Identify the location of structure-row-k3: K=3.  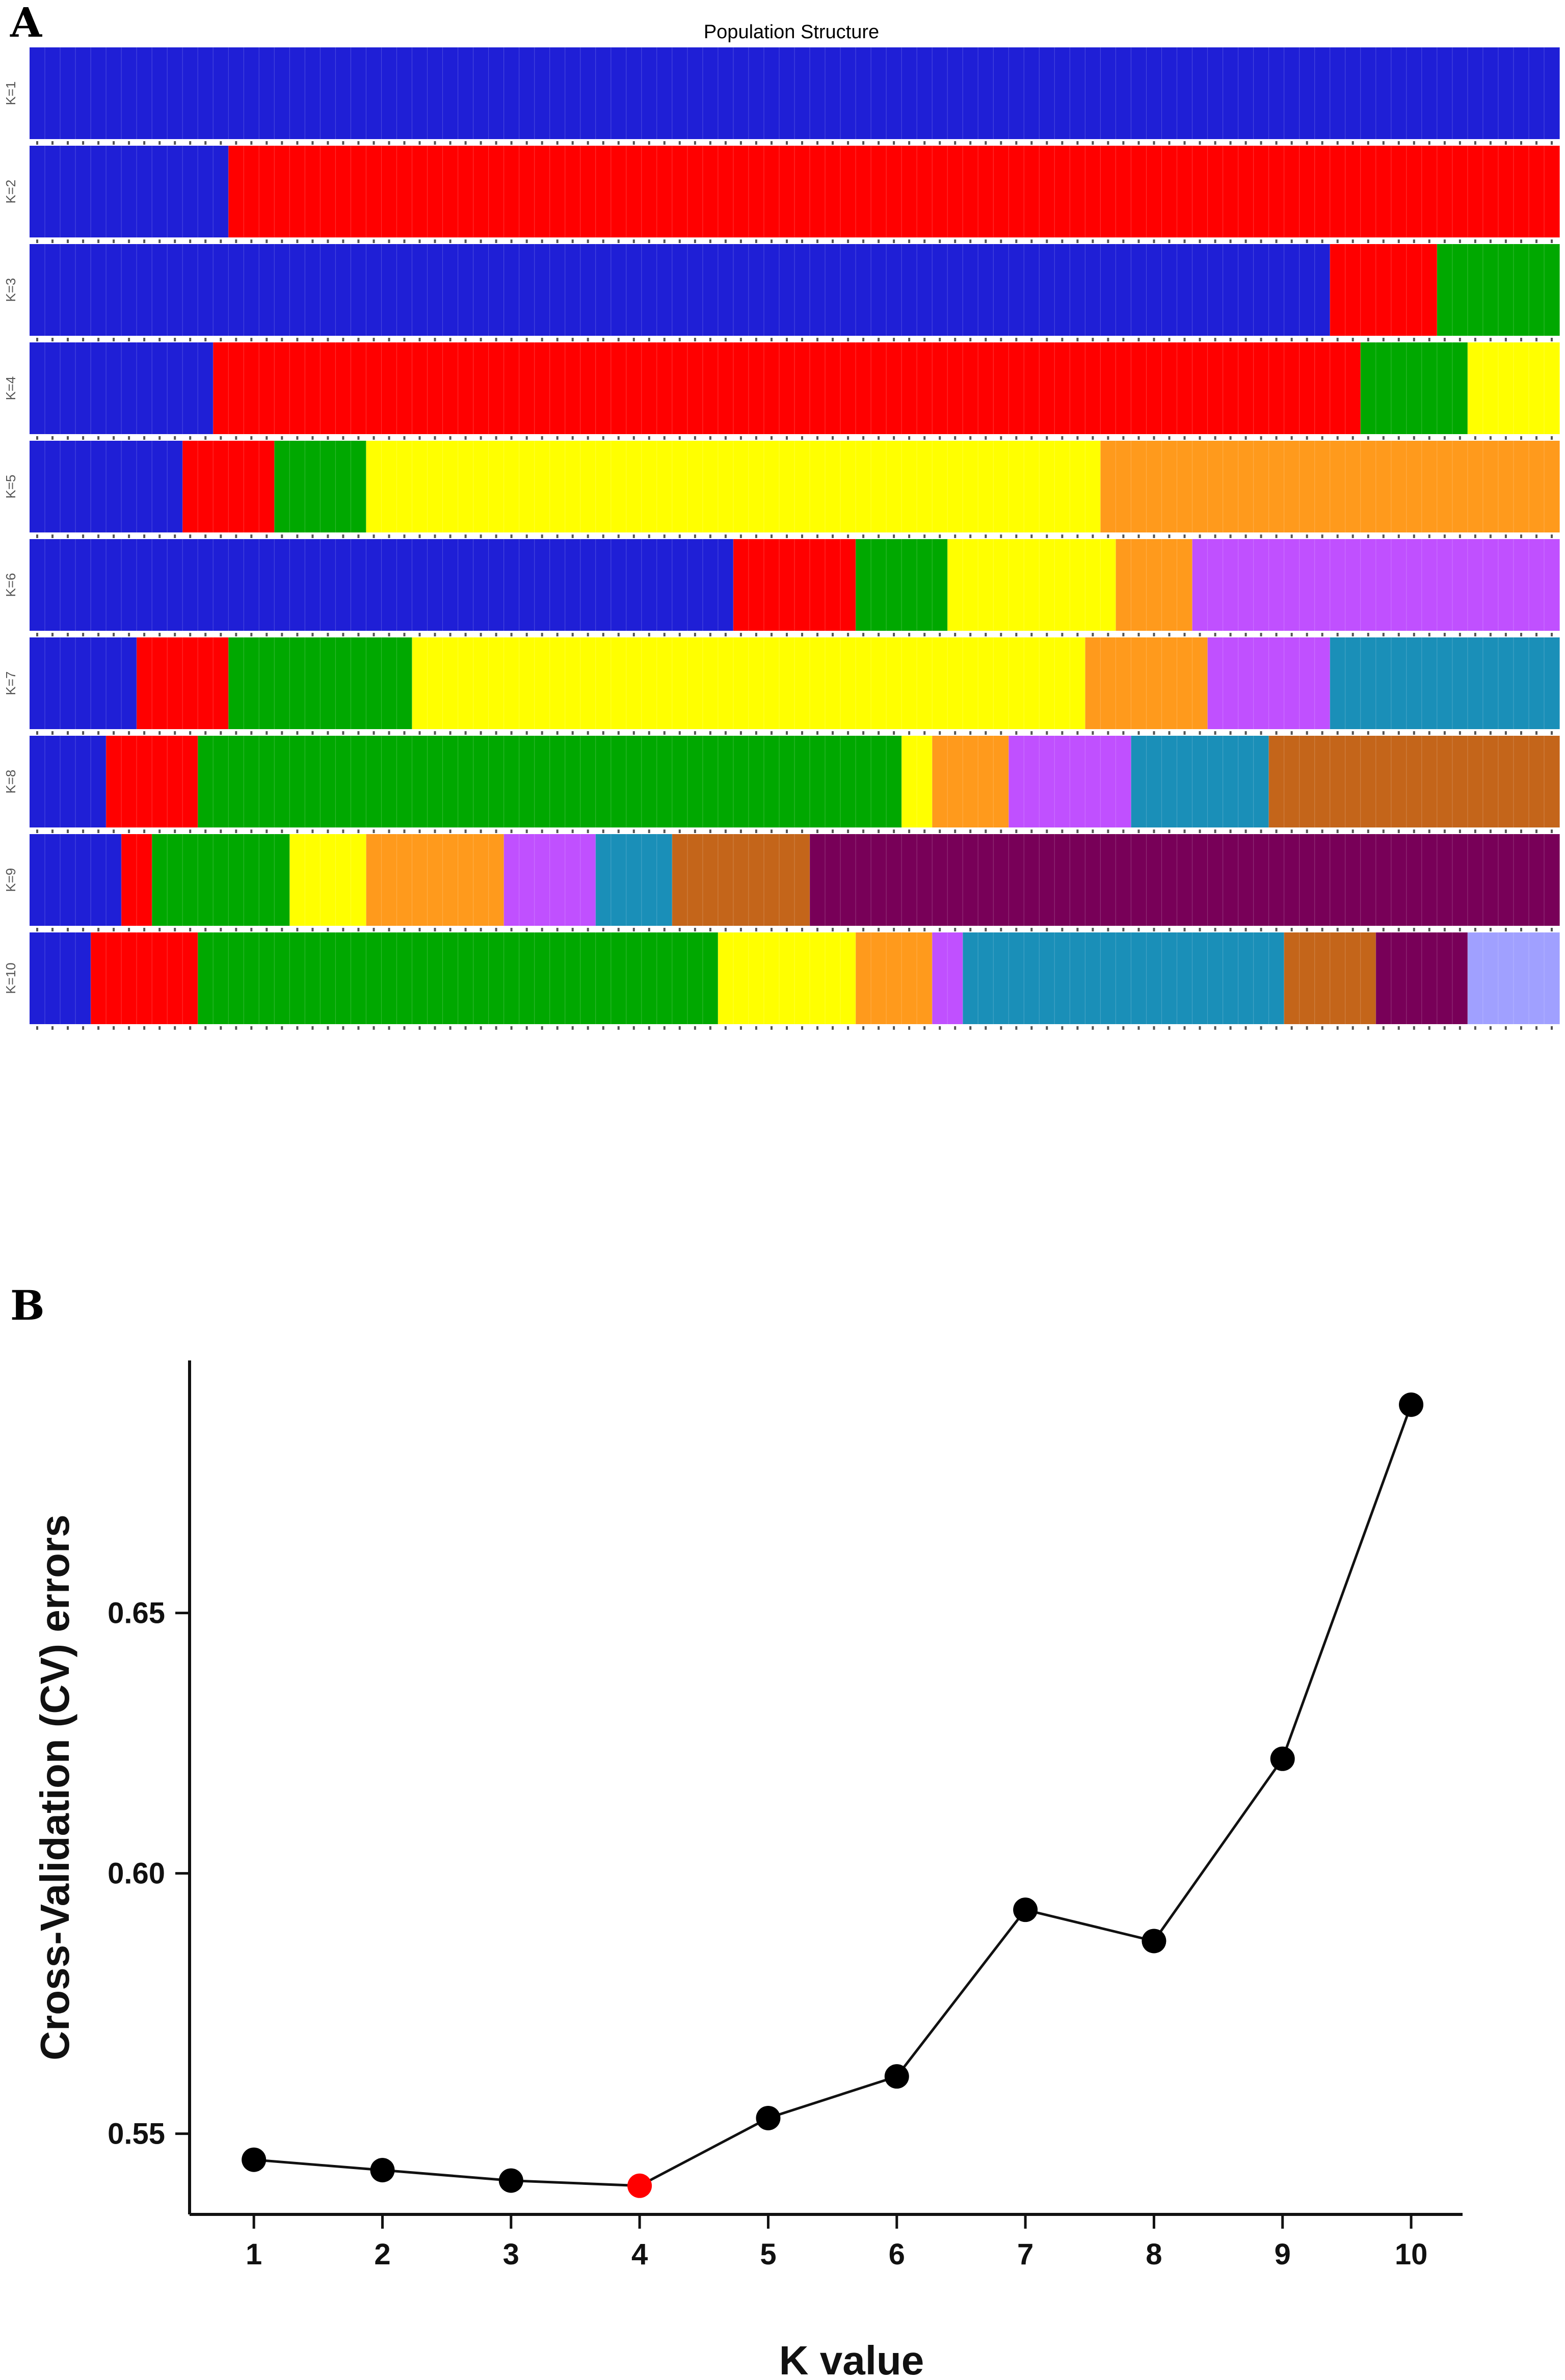
(781, 292).